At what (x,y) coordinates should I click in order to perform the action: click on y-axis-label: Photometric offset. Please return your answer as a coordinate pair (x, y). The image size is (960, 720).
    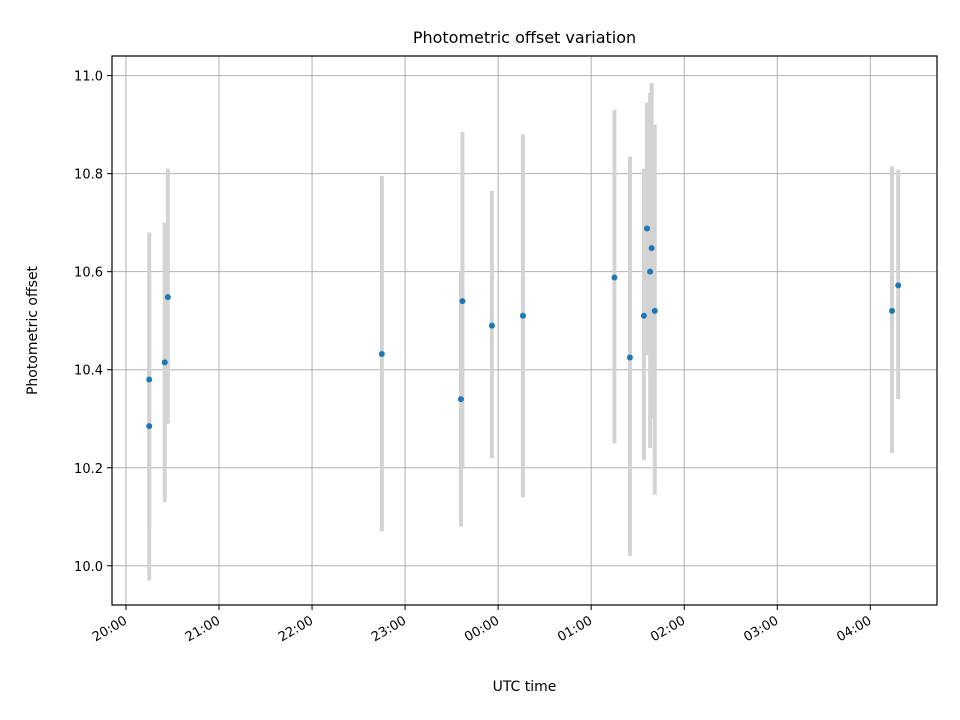
    Looking at the image, I should click on (33, 330).